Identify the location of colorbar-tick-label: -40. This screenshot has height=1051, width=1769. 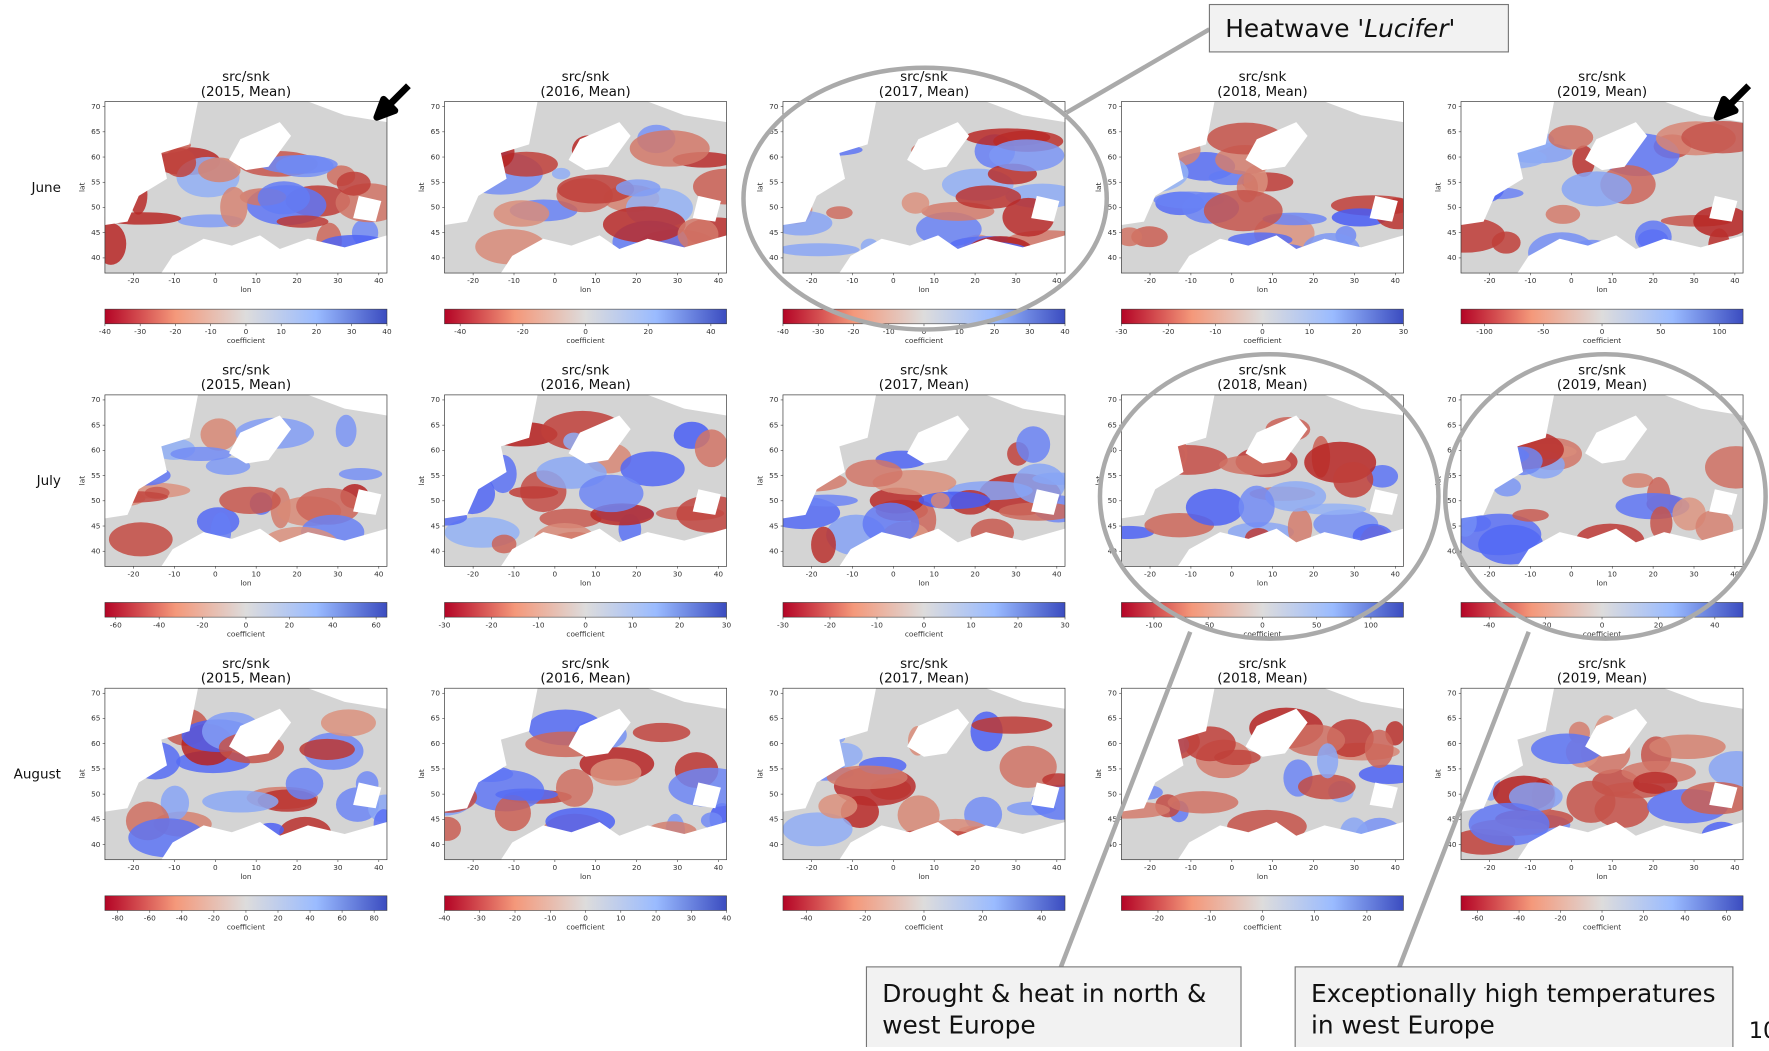
(460, 331).